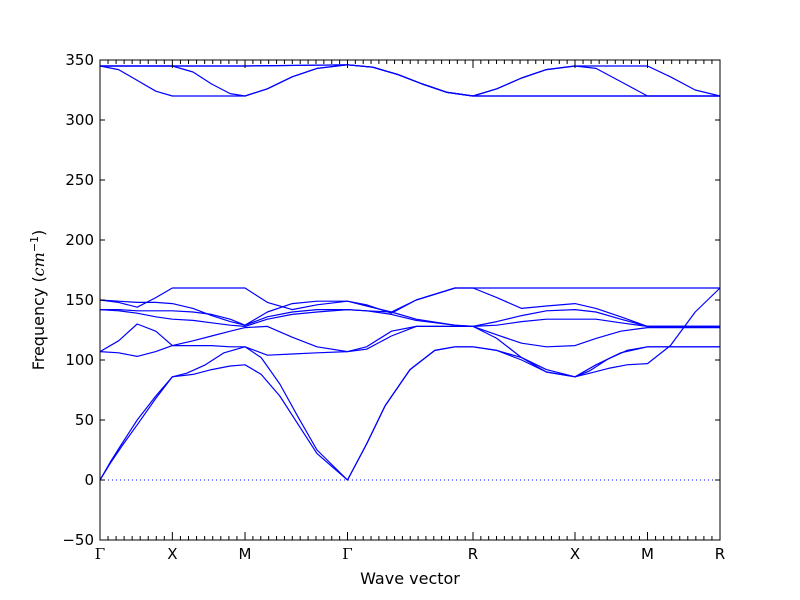  I want to click on y-axis-label-prefix: Frequency (, so click(38, 323).